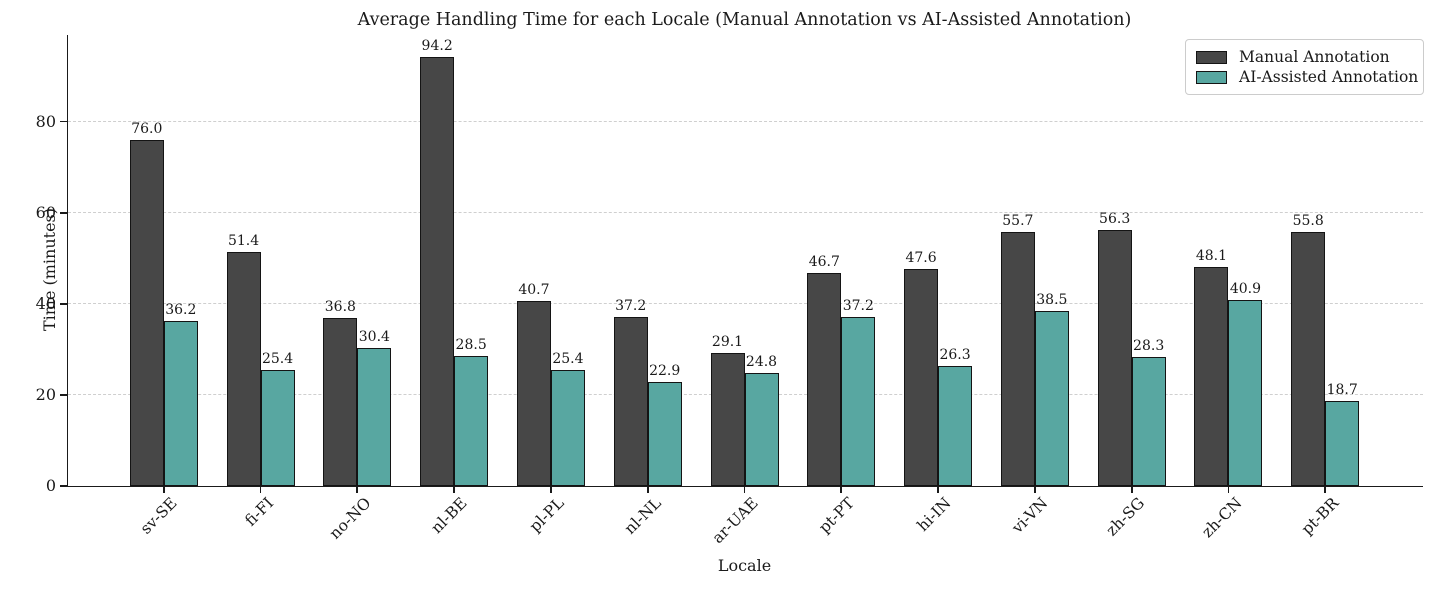 The image size is (1431, 589). Describe the element at coordinates (1228, 489) in the screenshot. I see `x-tick-zh-CN` at that location.